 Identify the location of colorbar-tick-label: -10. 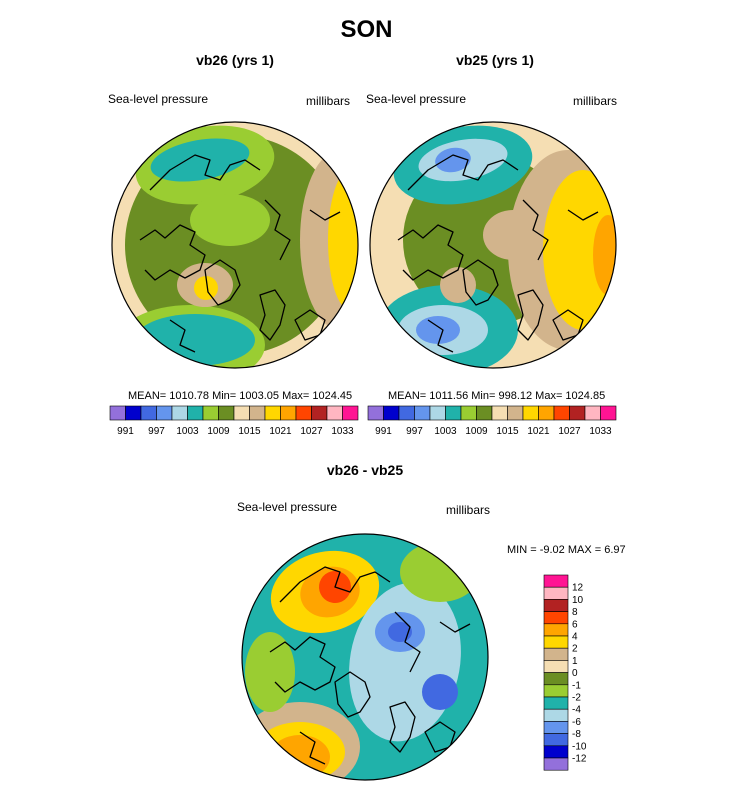
(579, 746).